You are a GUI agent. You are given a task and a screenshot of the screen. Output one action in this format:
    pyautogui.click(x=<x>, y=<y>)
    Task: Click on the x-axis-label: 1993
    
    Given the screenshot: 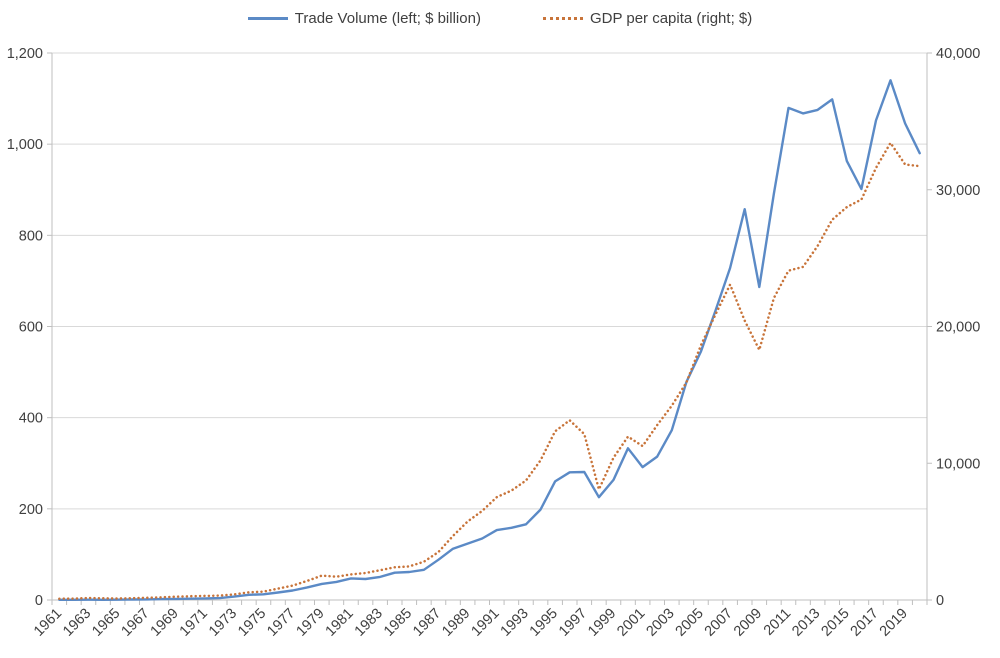 What is the action you would take?
    pyautogui.click(x=515, y=623)
    